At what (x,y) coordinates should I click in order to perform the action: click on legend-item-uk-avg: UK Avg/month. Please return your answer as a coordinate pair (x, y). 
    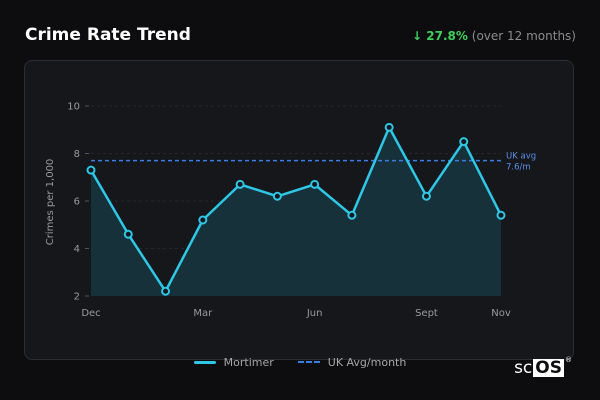
    Looking at the image, I should click on (352, 362).